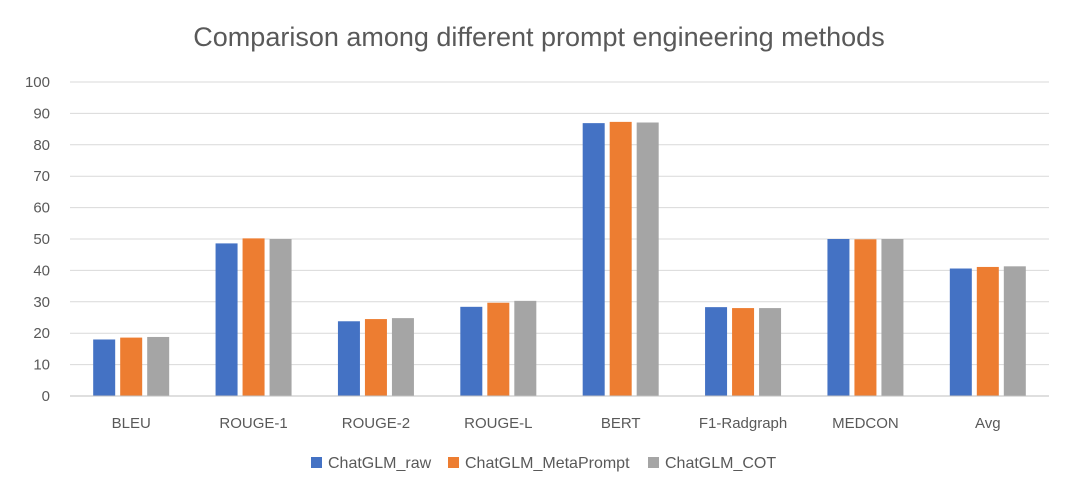 This screenshot has height=489, width=1079. What do you see at coordinates (743, 423) in the screenshot?
I see `x-tick-label: F1-Radgraph` at bounding box center [743, 423].